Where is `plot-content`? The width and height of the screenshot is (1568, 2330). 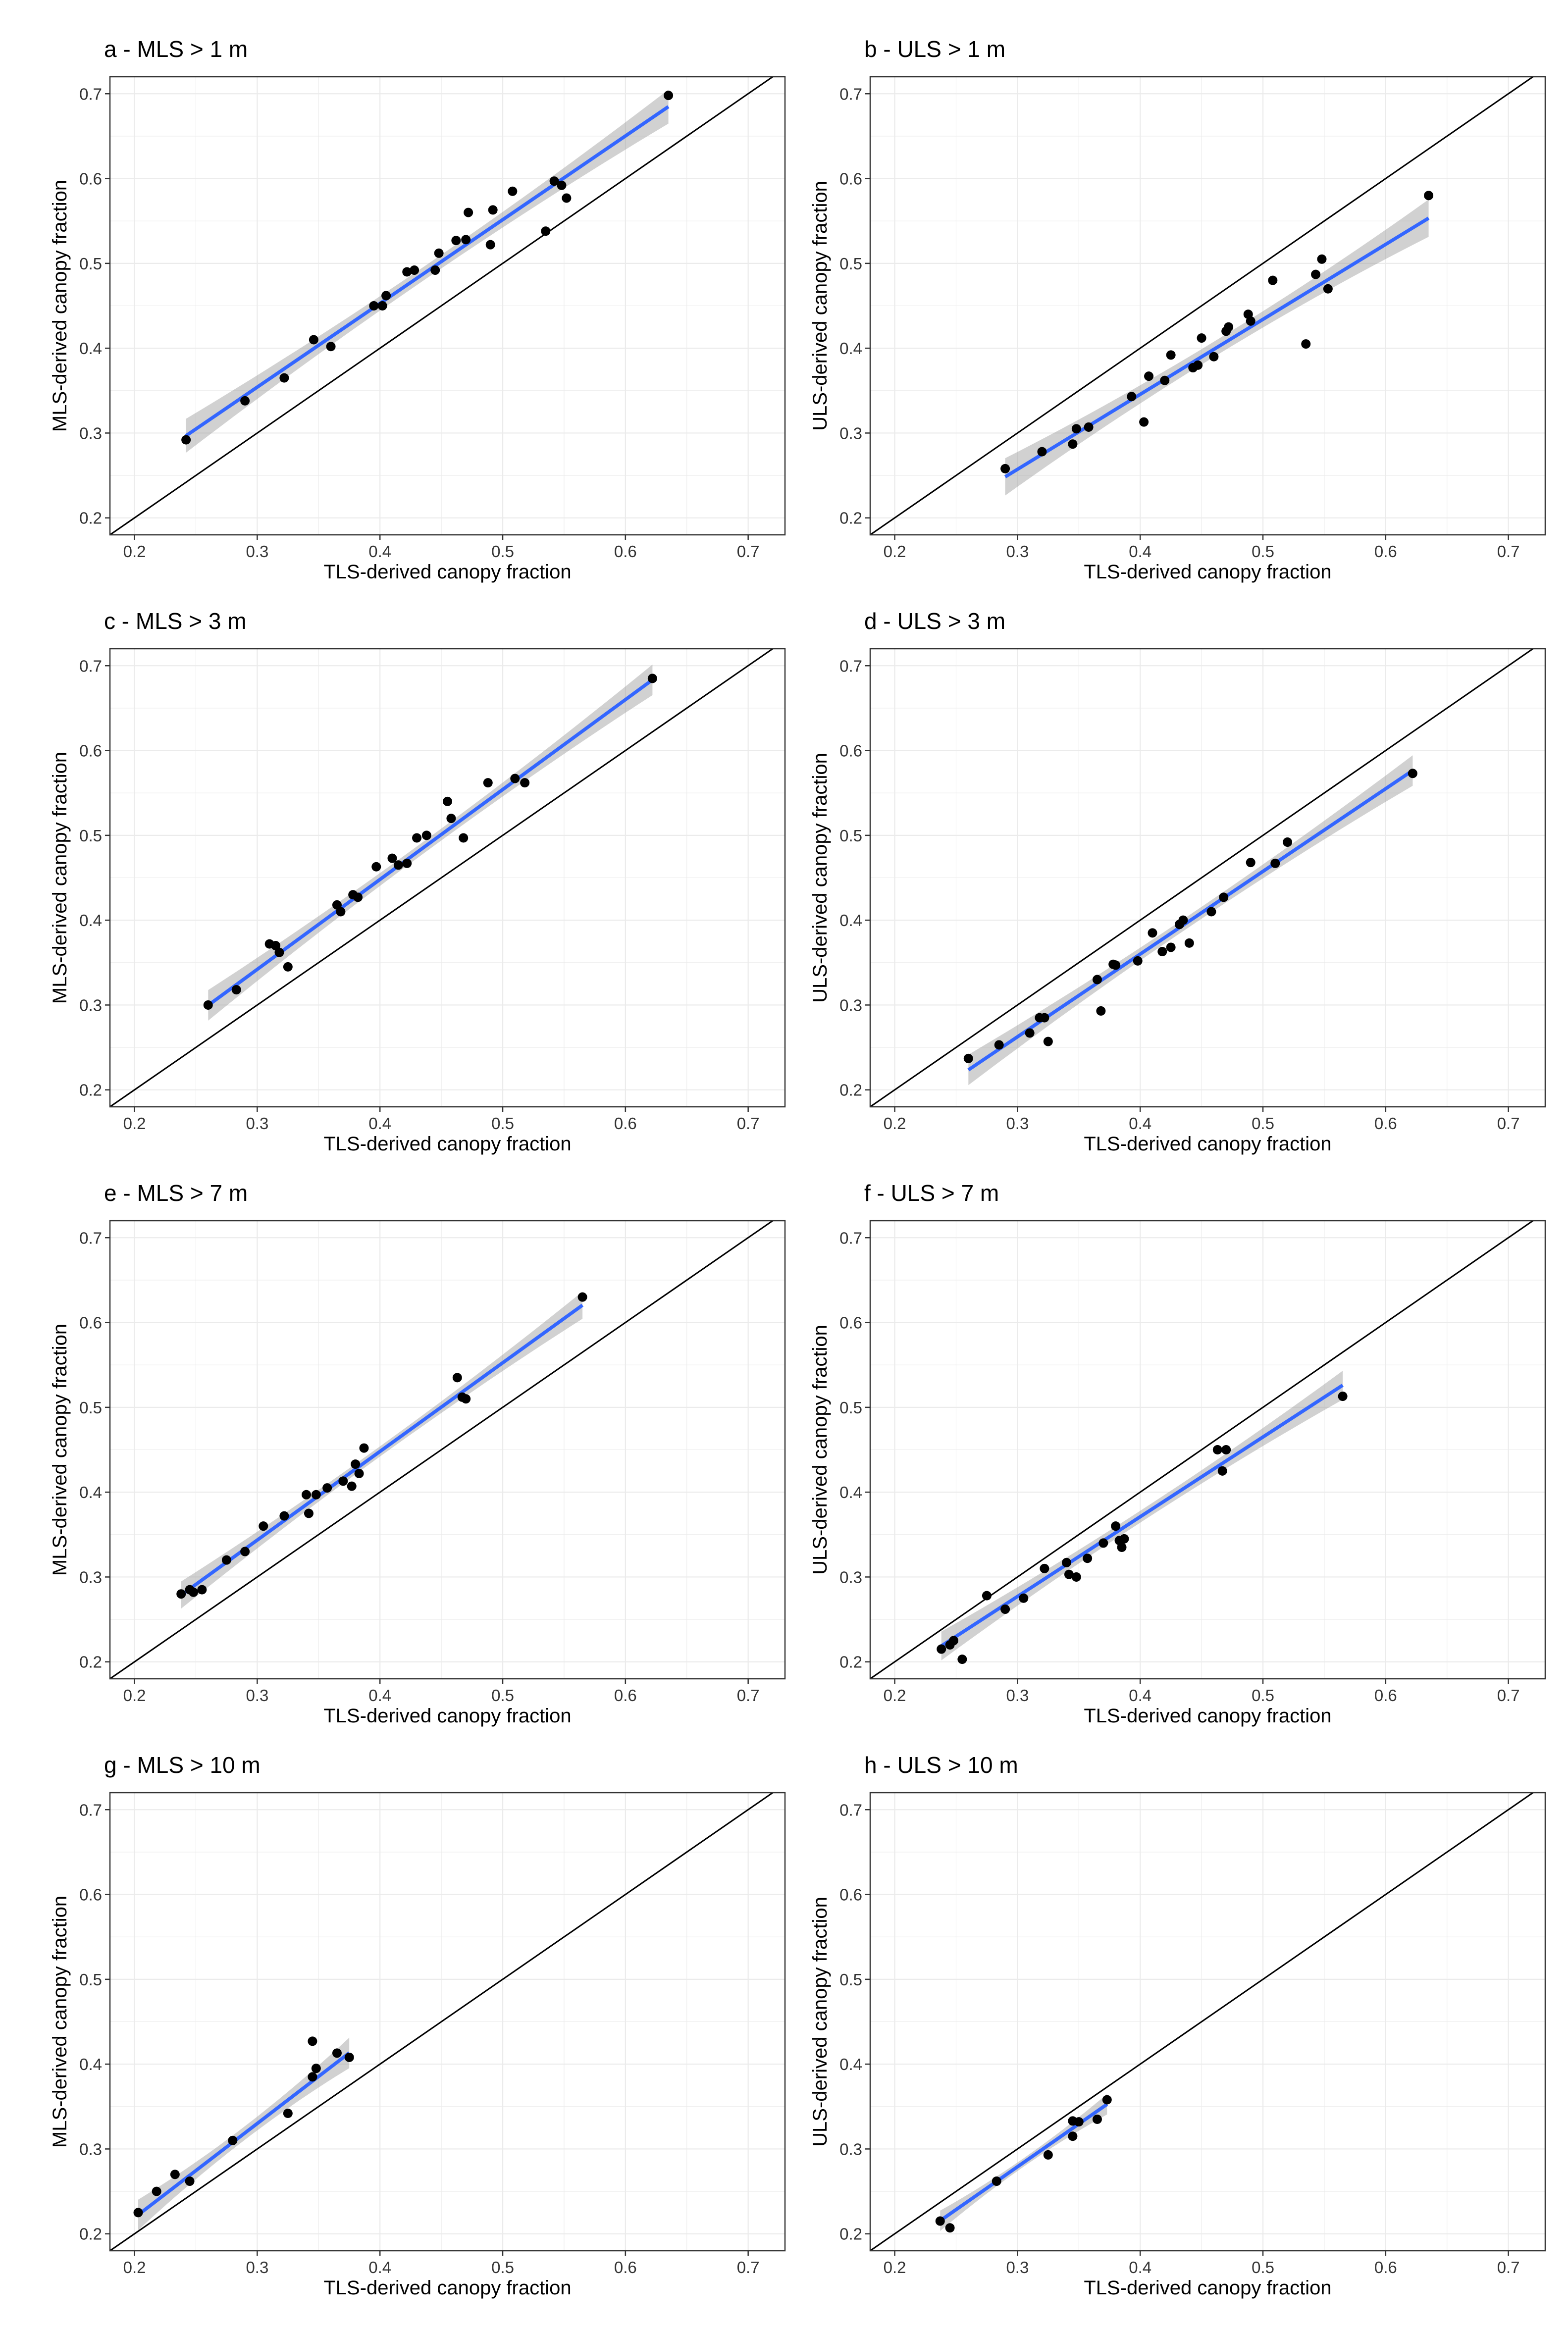 plot-content is located at coordinates (1202, 306).